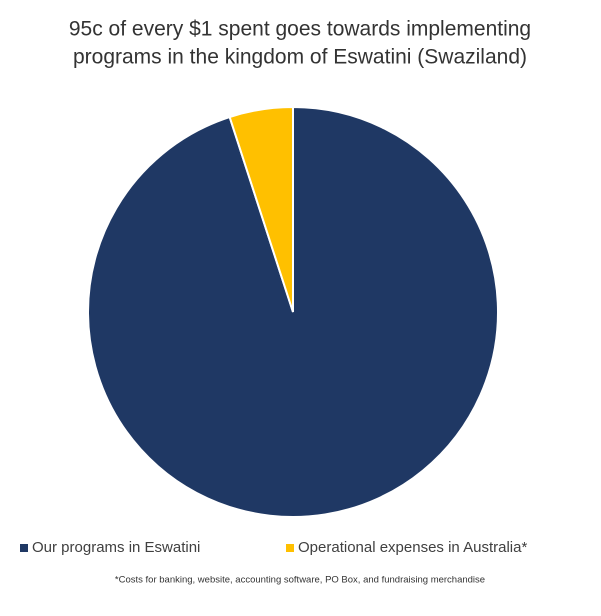 The height and width of the screenshot is (616, 601). Describe the element at coordinates (116, 547) in the screenshot. I see `legend-label: Our programs in Eswatini` at that location.